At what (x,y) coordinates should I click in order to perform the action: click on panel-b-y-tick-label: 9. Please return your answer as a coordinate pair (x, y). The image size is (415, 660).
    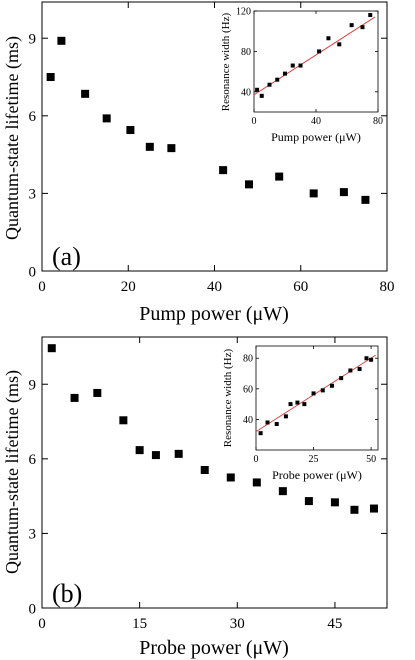
    Looking at the image, I should click on (33, 385).